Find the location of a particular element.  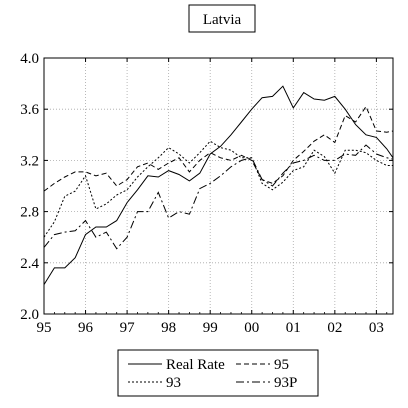

y-tick-label: 2.8 is located at coordinates (29, 213).